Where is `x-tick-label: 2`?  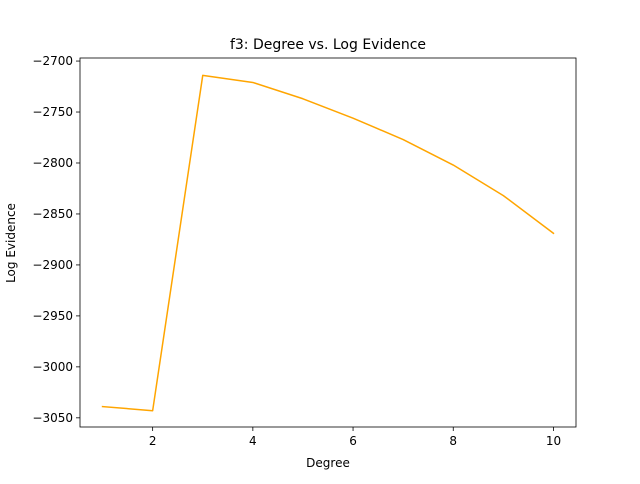 x-tick-label: 2 is located at coordinates (153, 441).